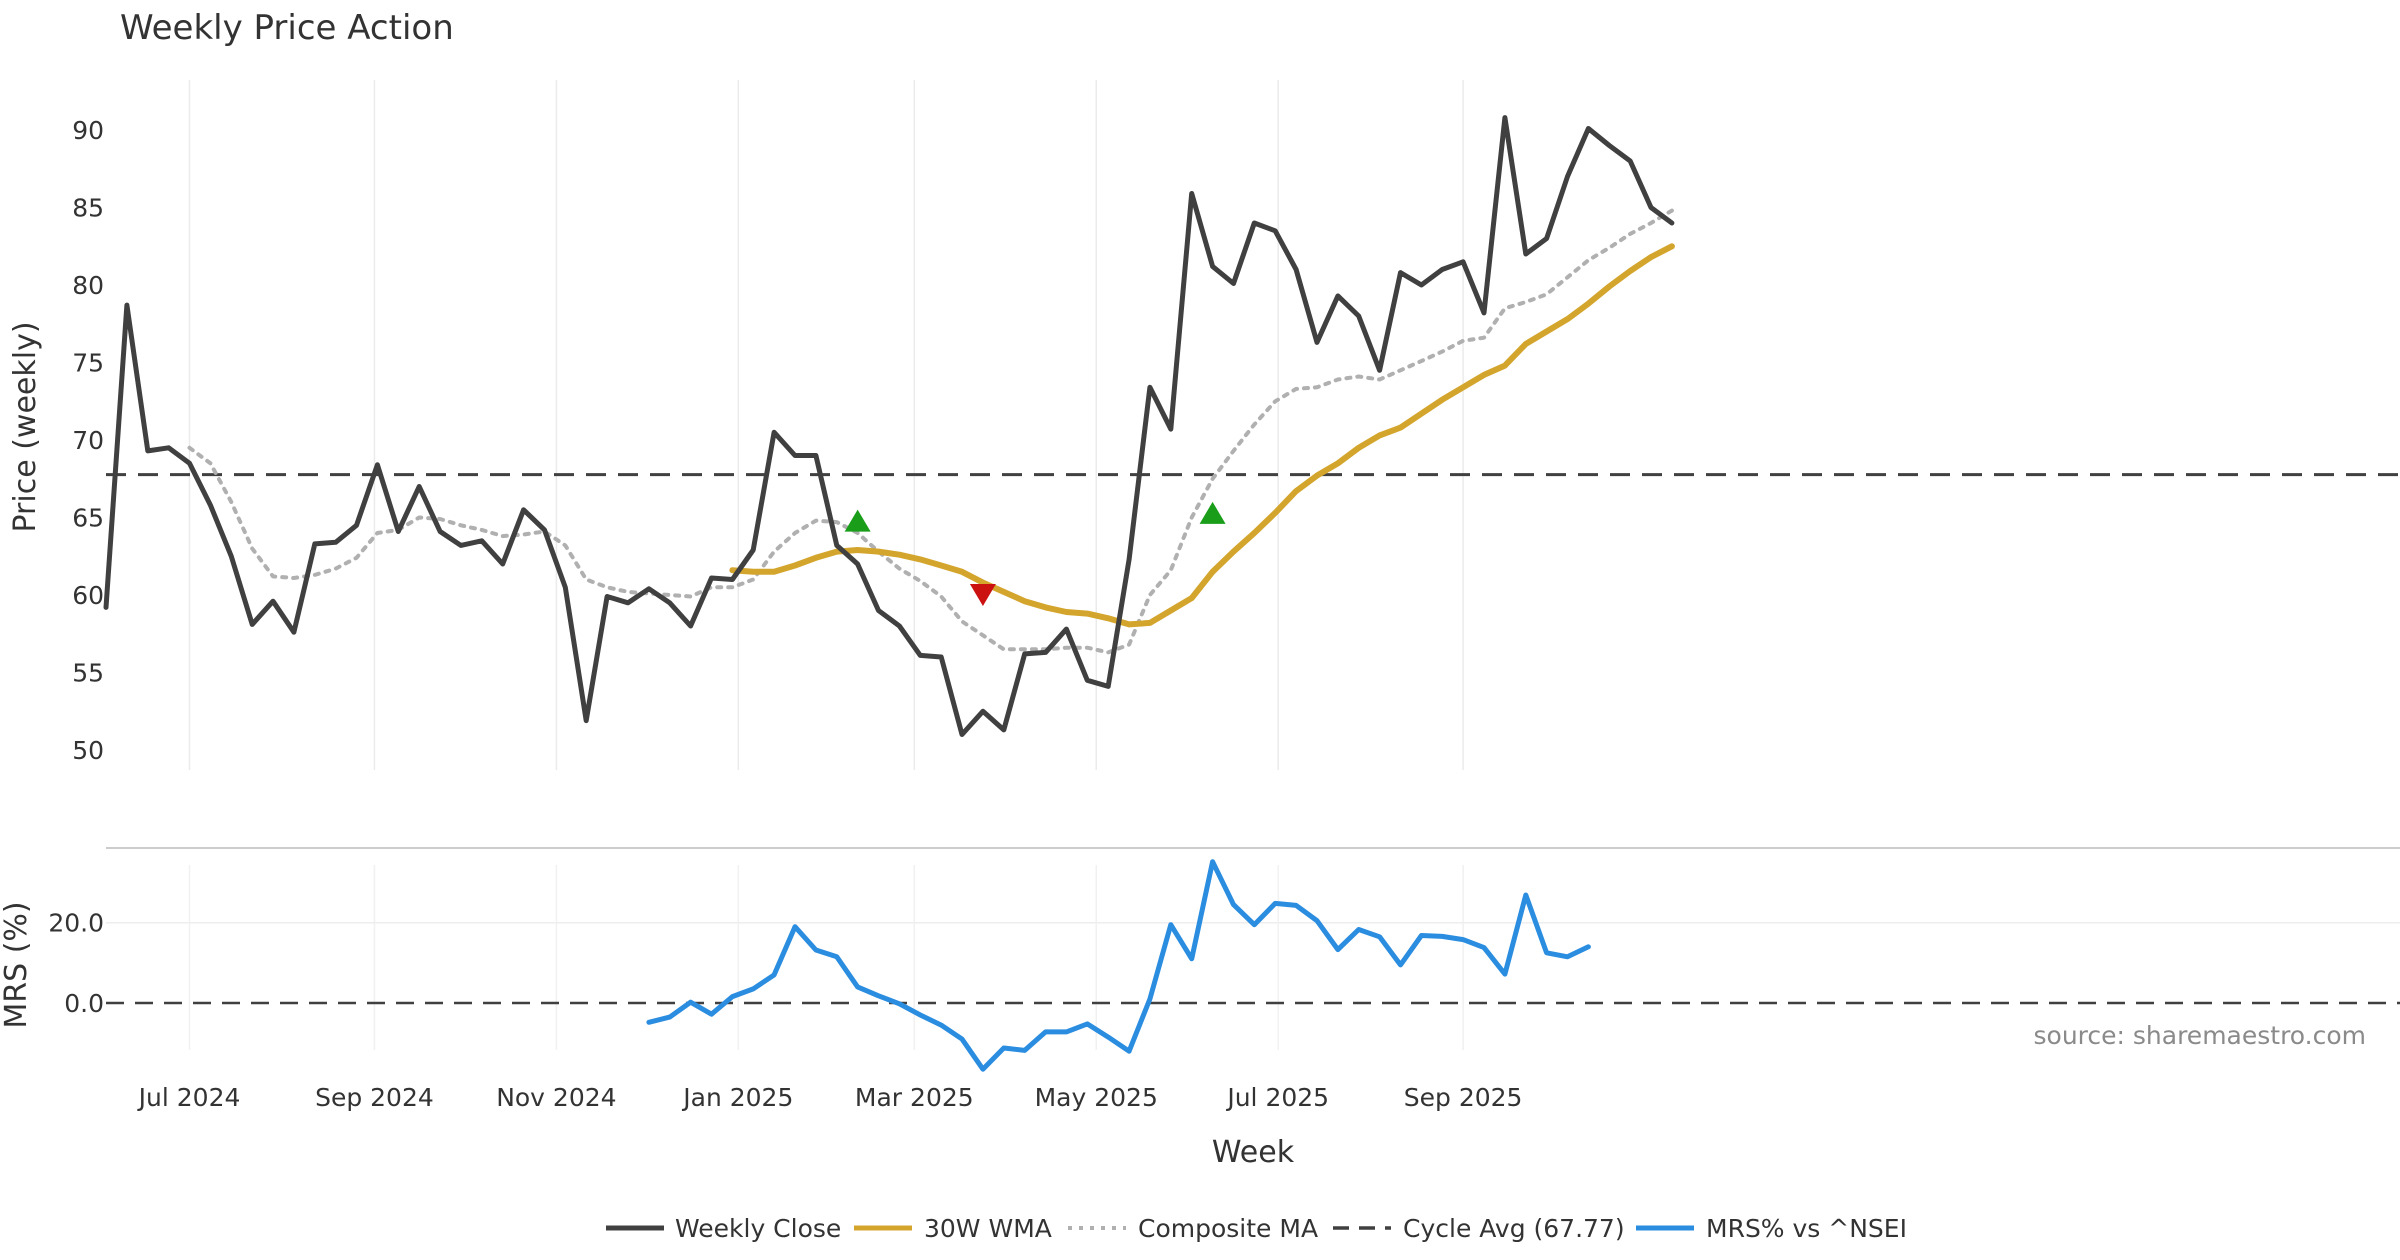 The width and height of the screenshot is (2400, 1260). Describe the element at coordinates (758, 1228) in the screenshot. I see `legend-label: Weekly Close` at that location.